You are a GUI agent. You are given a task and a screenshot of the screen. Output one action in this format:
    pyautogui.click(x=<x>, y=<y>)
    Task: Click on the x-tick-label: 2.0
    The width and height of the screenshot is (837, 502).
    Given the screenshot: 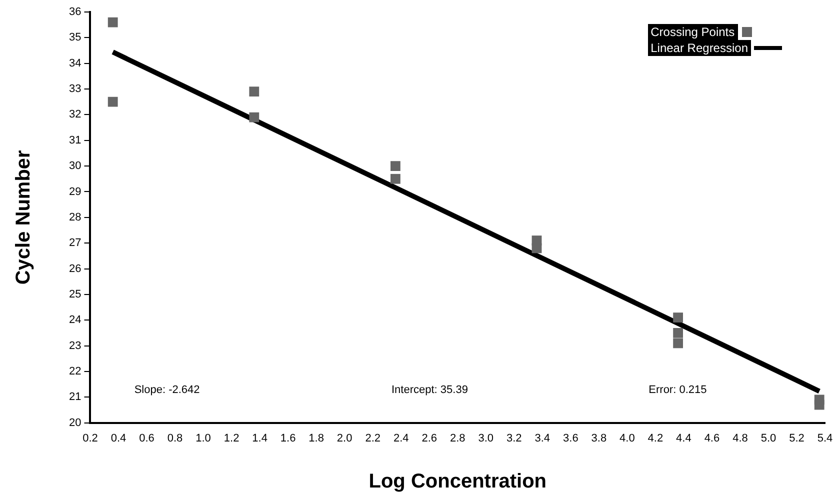 What is the action you would take?
    pyautogui.click(x=344, y=438)
    